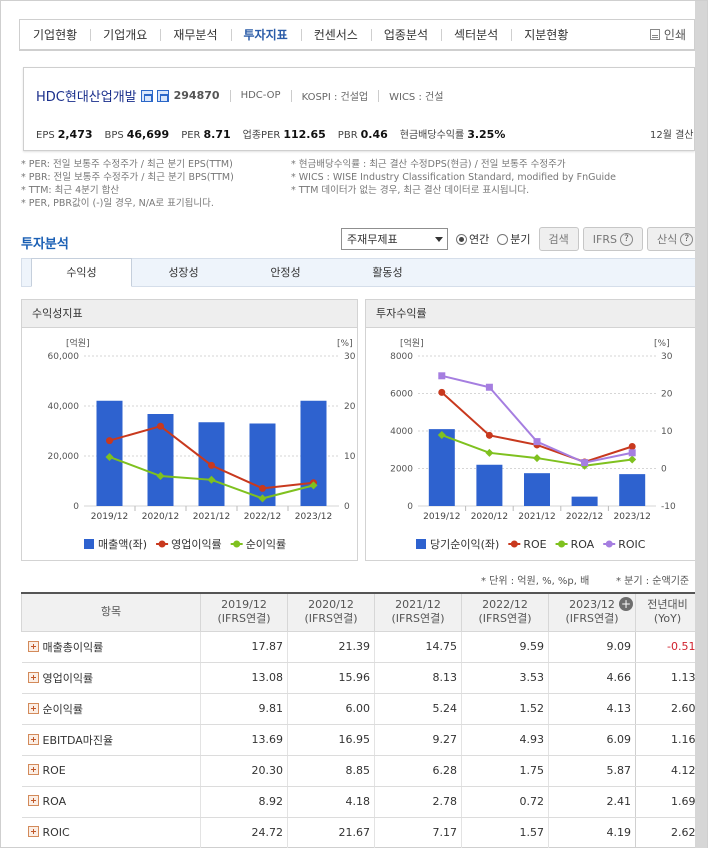 Image resolution: width=708 pixels, height=848 pixels. I want to click on cell-value: 9.09, so click(592, 647).